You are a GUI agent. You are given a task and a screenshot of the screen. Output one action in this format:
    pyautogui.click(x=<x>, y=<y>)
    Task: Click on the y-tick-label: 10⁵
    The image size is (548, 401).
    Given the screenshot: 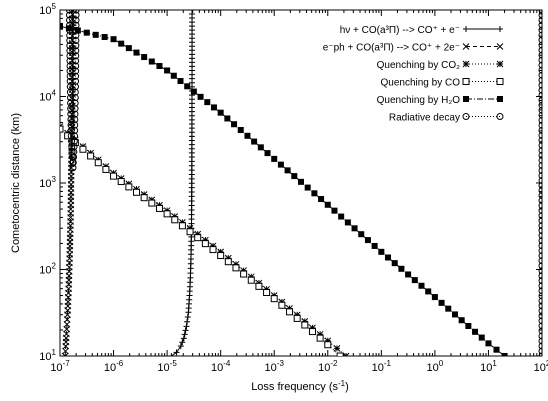 What is the action you would take?
    pyautogui.click(x=47, y=9)
    